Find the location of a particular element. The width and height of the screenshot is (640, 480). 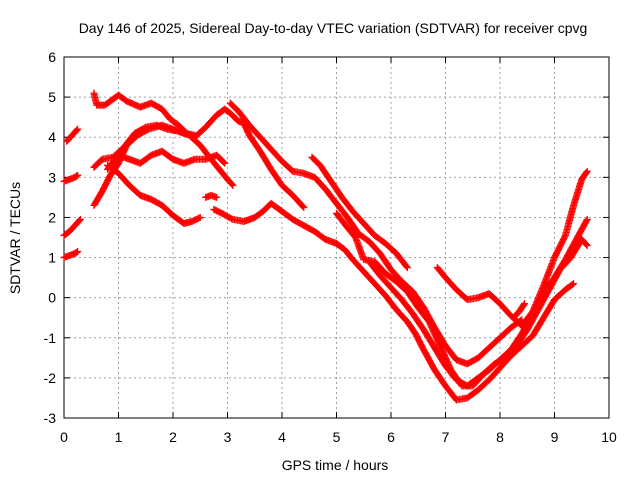

y-tick-label: 0 is located at coordinates (52, 298).